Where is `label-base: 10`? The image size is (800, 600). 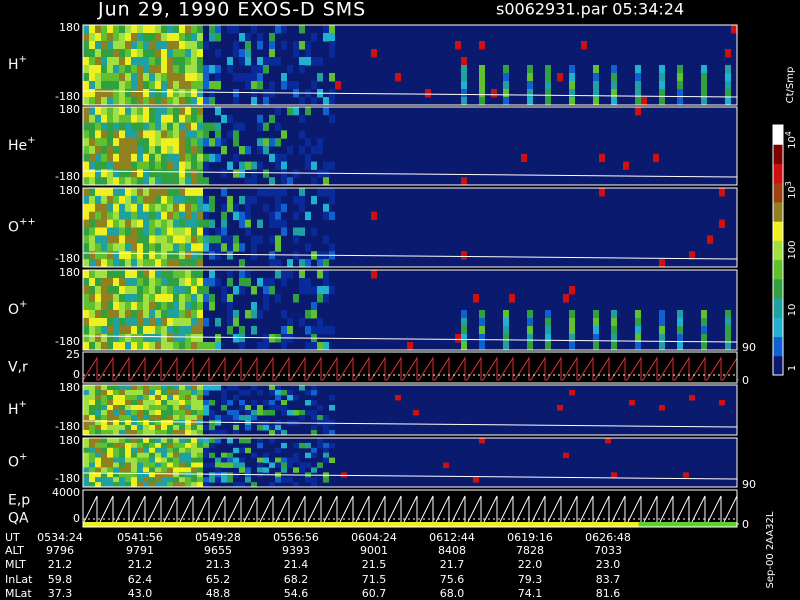 label-base: 10 is located at coordinates (792, 192).